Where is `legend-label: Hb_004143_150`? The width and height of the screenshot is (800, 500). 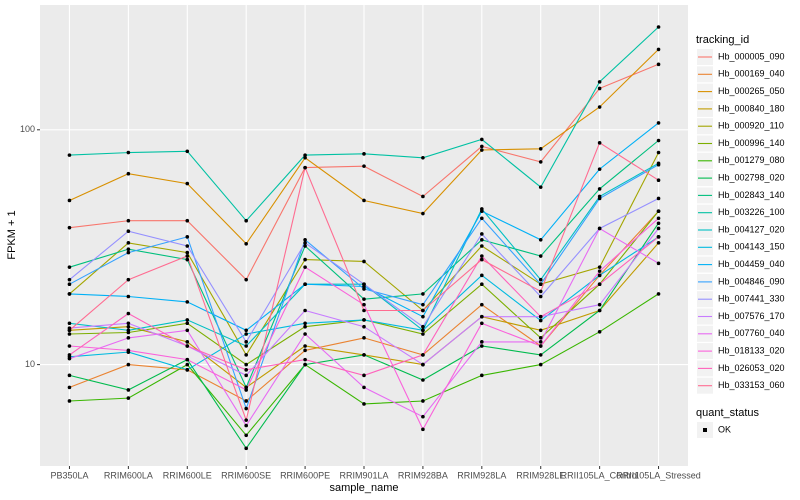
legend-label: Hb_004143_150 is located at coordinates (751, 247).